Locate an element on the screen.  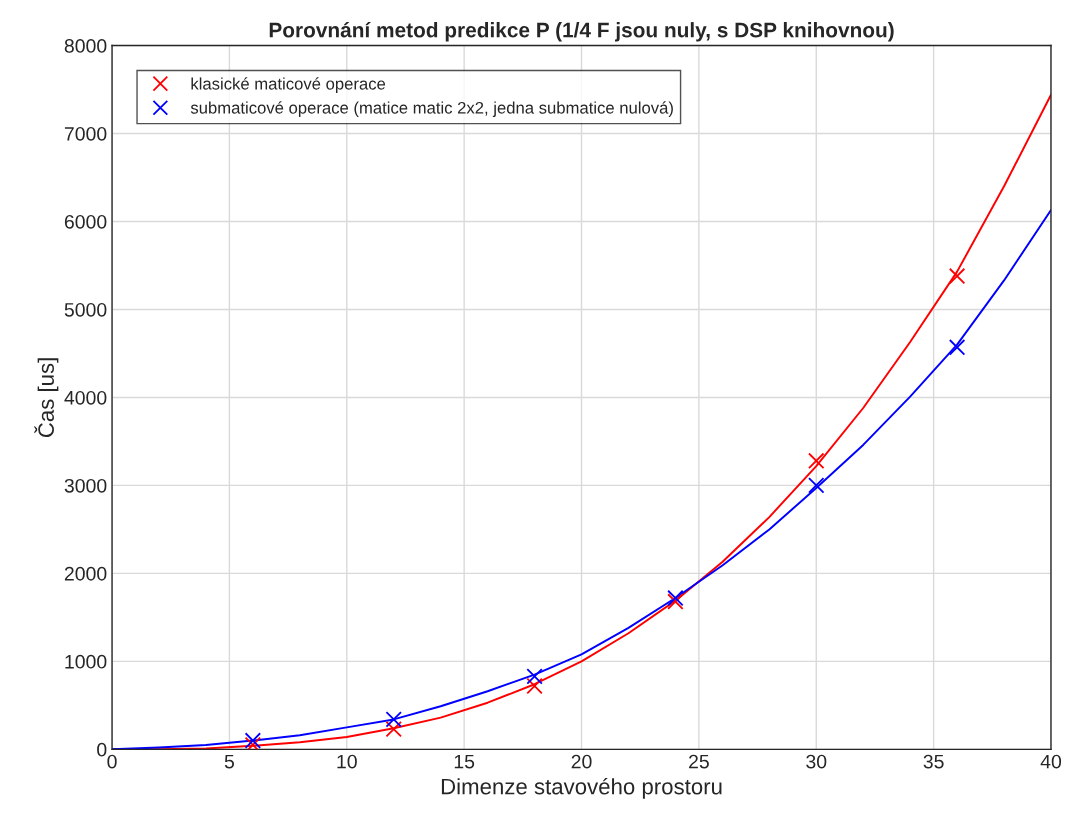
y-tick-label: 3000 is located at coordinates (85, 485).